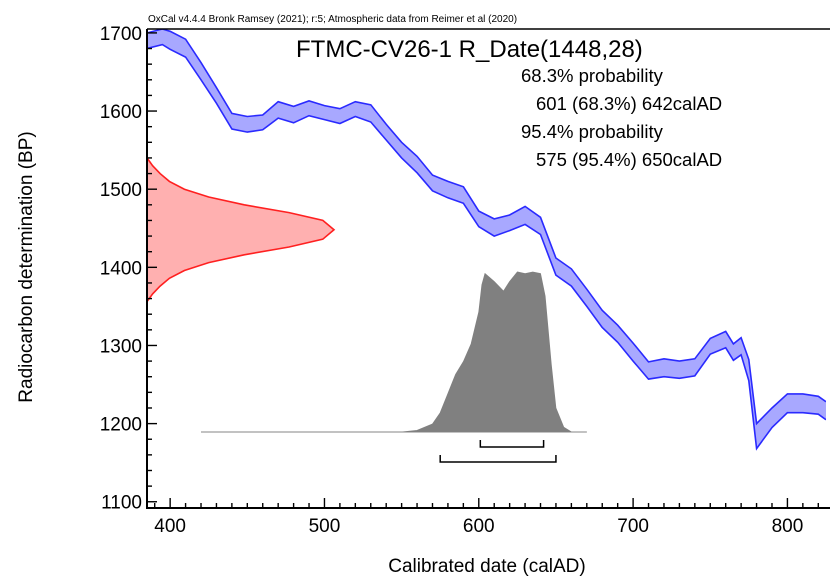  What do you see at coordinates (633, 526) in the screenshot?
I see `x-tick-label: 700` at bounding box center [633, 526].